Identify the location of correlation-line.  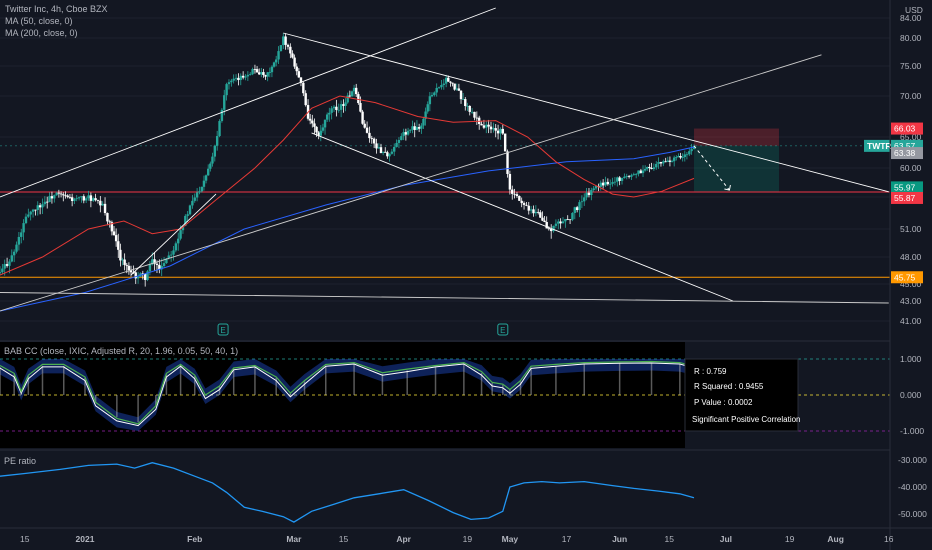
(347, 392).